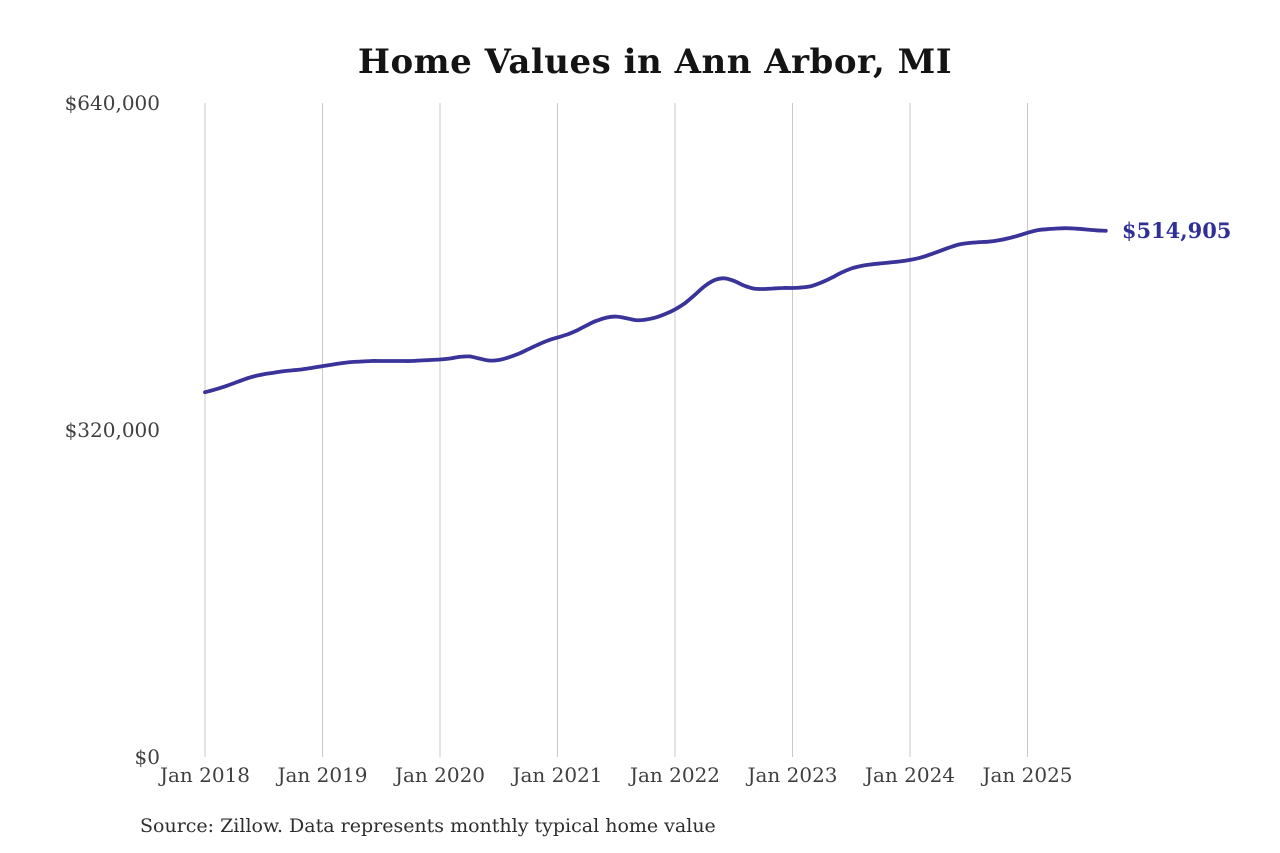  Describe the element at coordinates (655, 310) in the screenshot. I see `home-value-line` at that location.